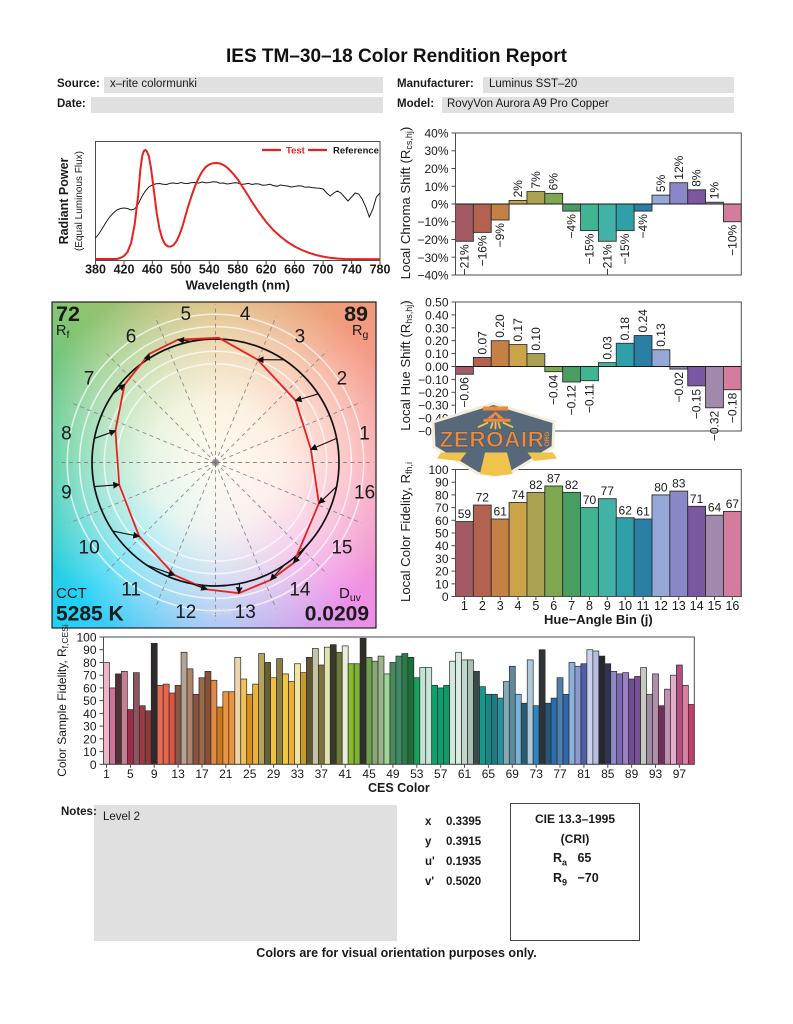  Describe the element at coordinates (732, 239) in the screenshot. I see `svg-text: −10%` at that location.